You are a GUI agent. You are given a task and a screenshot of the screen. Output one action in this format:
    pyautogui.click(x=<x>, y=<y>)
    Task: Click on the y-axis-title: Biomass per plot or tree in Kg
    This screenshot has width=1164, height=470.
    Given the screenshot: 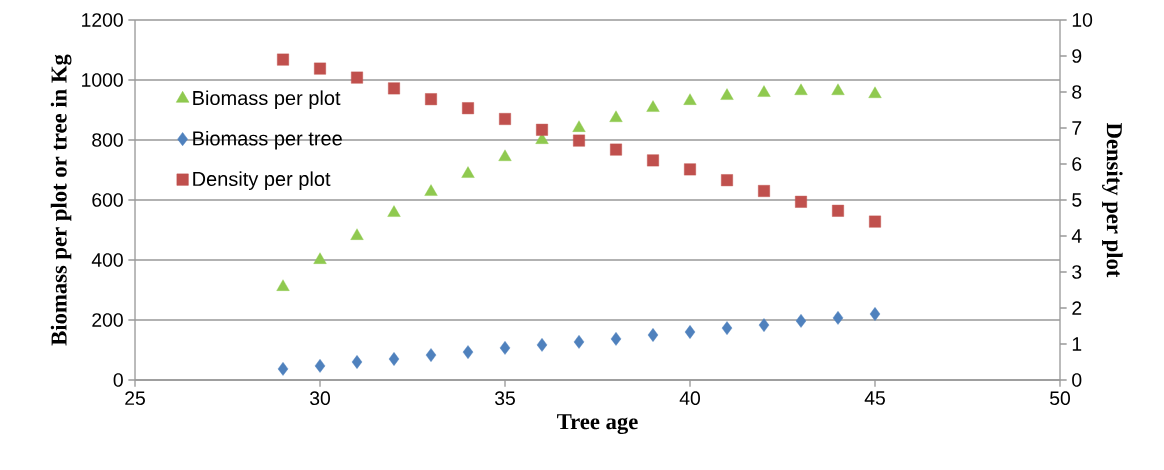 What is the action you would take?
    pyautogui.click(x=61, y=200)
    